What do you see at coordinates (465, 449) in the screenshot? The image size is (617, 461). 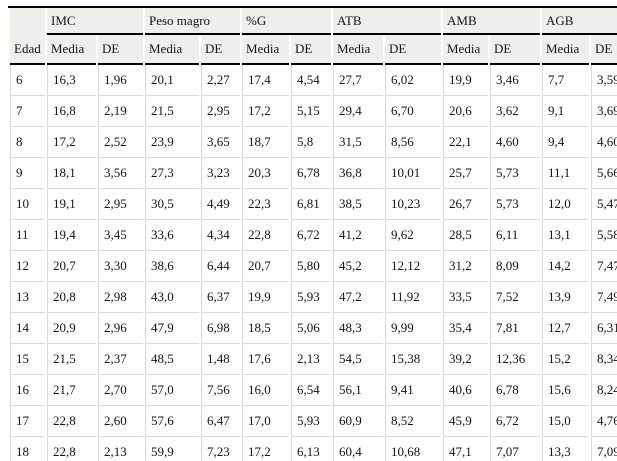 I see `value-cell: 47,1` at bounding box center [465, 449].